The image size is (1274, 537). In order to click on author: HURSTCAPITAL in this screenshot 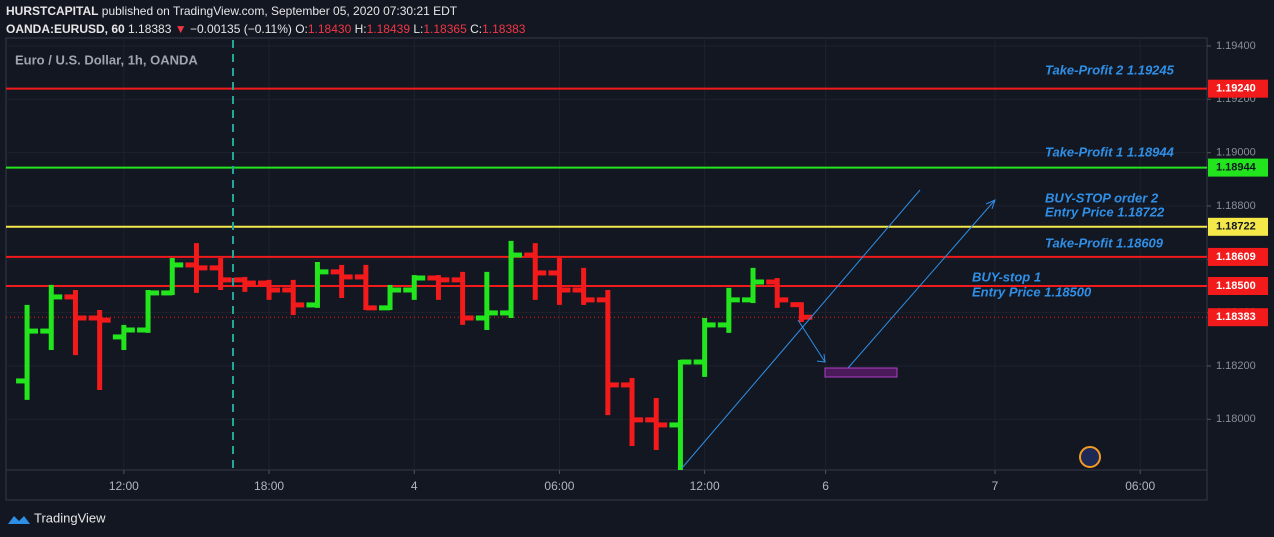, I will do `click(52, 11)`.